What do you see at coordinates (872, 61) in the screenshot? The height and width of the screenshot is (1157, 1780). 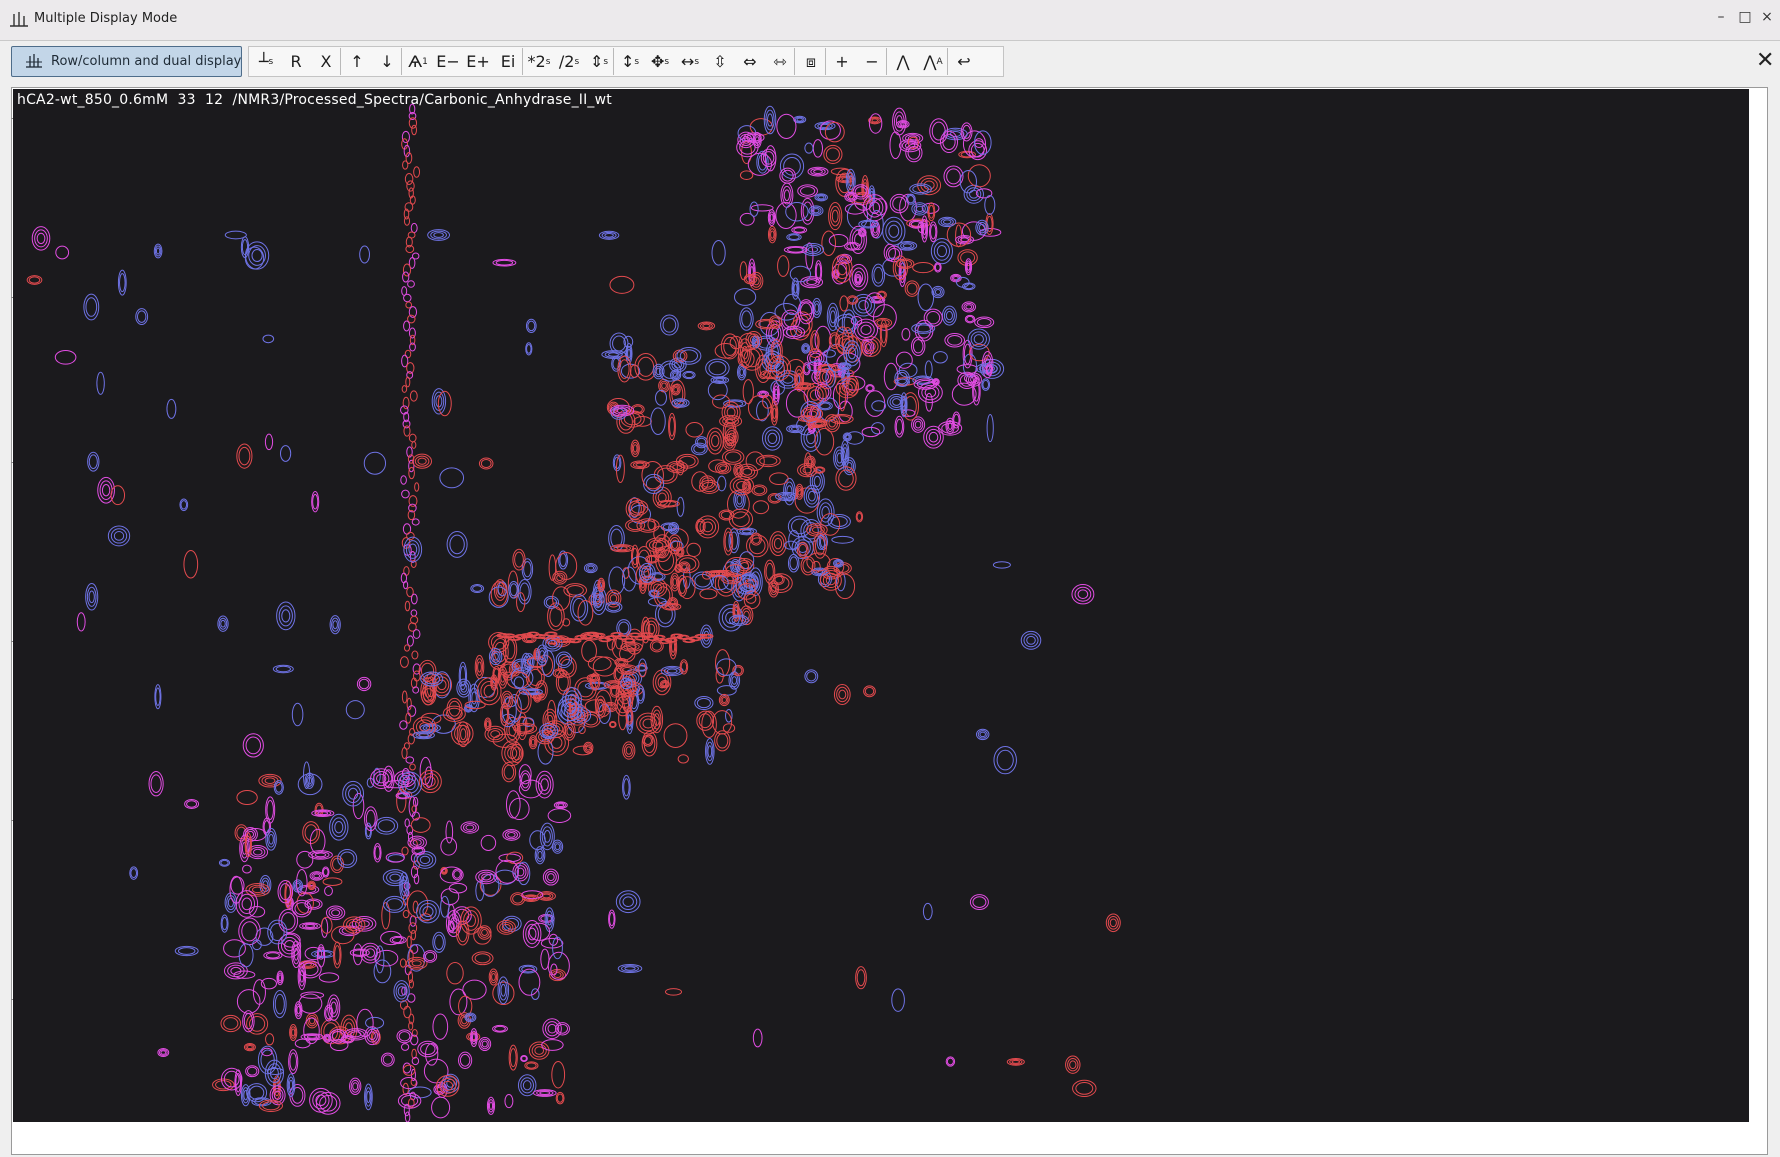 I see `zoom-out-tool: −` at bounding box center [872, 61].